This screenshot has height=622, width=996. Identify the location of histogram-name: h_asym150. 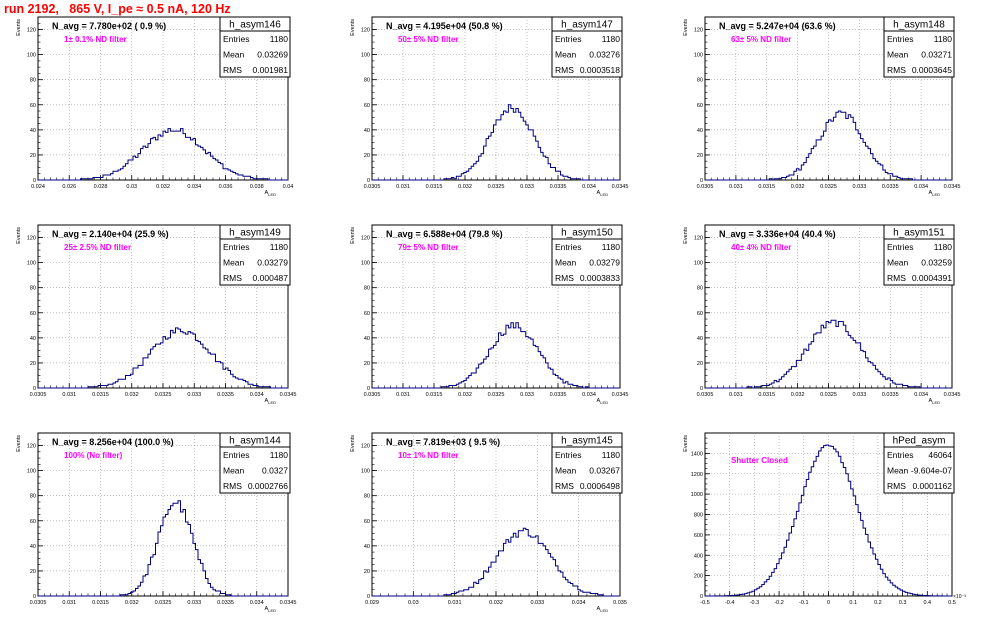
(587, 233).